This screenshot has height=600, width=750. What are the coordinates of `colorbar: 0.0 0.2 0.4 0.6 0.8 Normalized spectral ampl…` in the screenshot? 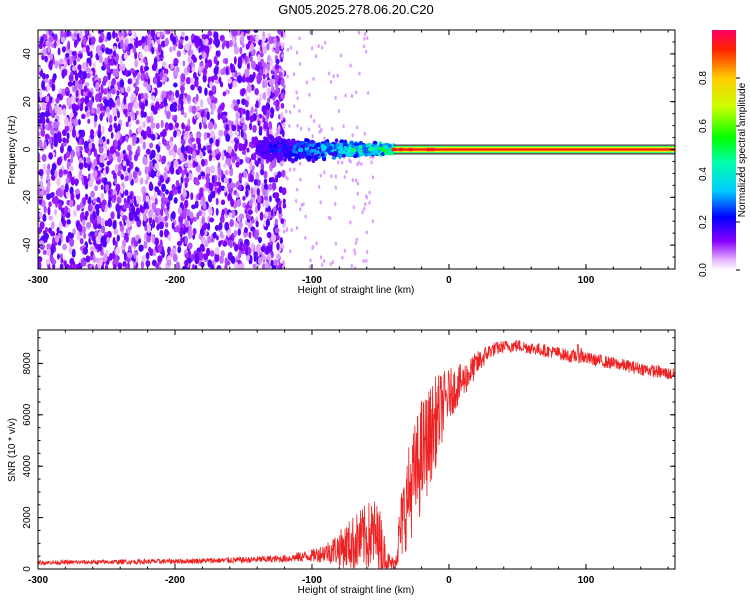 It's located at (723, 153).